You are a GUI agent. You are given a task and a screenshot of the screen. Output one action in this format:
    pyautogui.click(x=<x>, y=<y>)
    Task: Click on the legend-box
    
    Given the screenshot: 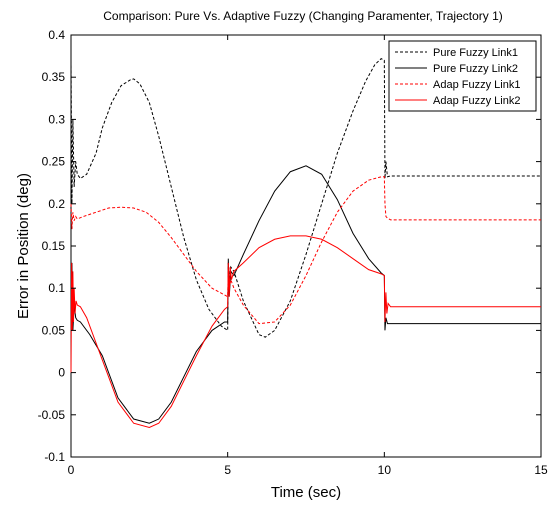 What is the action you would take?
    pyautogui.click(x=462, y=76)
    